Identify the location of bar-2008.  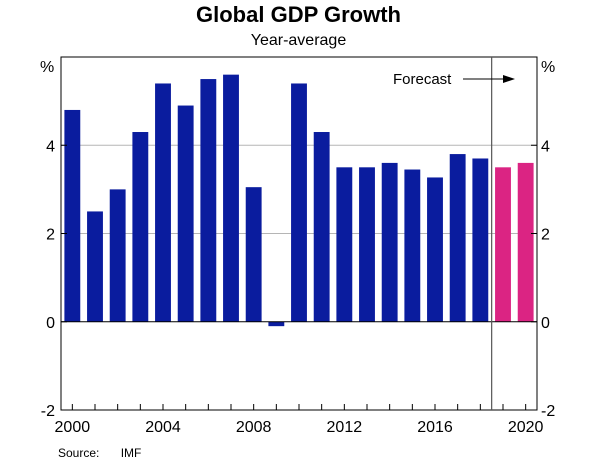
(253, 254).